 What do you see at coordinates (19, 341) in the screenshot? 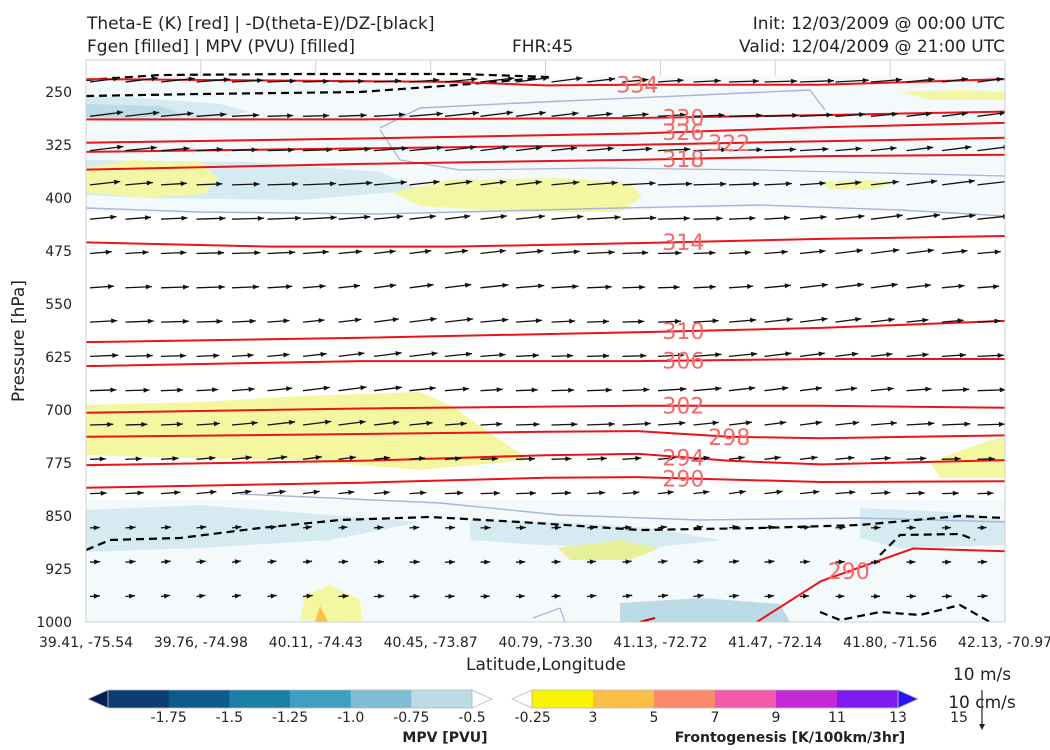
I see `y-axis-label: Pressure [hPa]` at bounding box center [19, 341].